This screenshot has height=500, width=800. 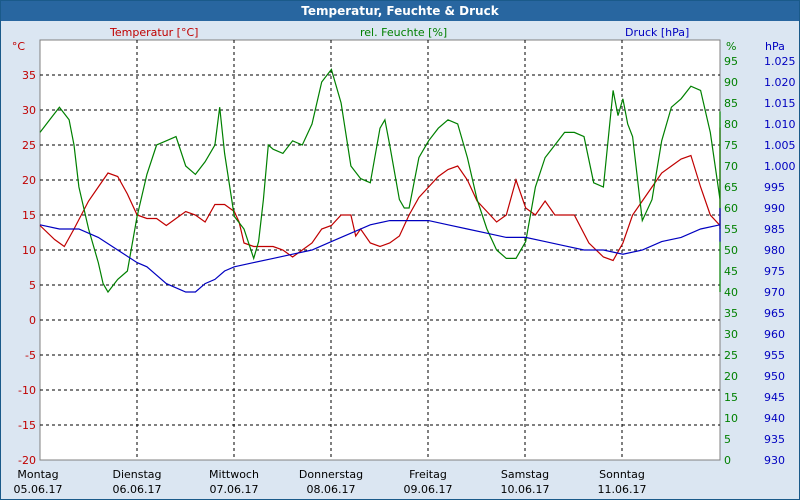 I want to click on temperature-tick-label: 25, so click(x=29, y=145).